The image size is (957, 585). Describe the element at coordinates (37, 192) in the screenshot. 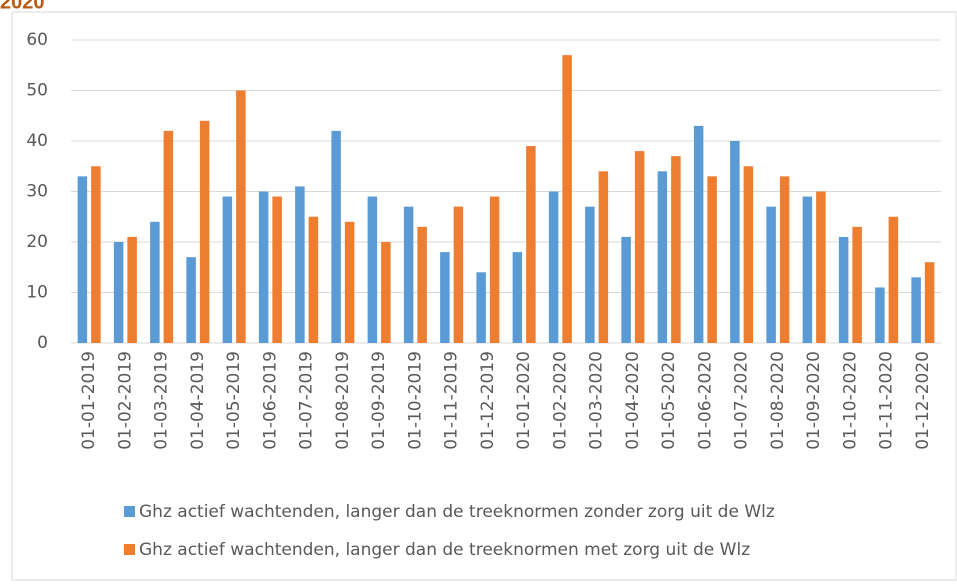

I see `y-tick-label: 30` at that location.